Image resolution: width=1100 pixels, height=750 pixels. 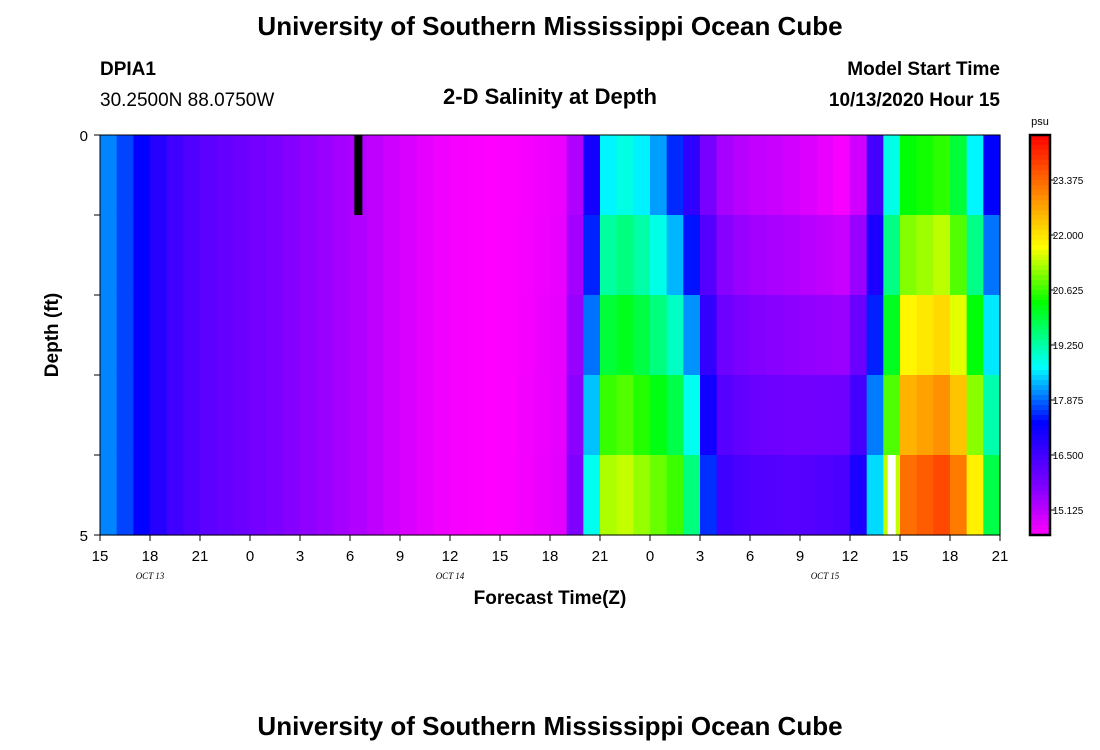 What do you see at coordinates (358, 175) in the screenshot?
I see `missing-data-marker` at bounding box center [358, 175].